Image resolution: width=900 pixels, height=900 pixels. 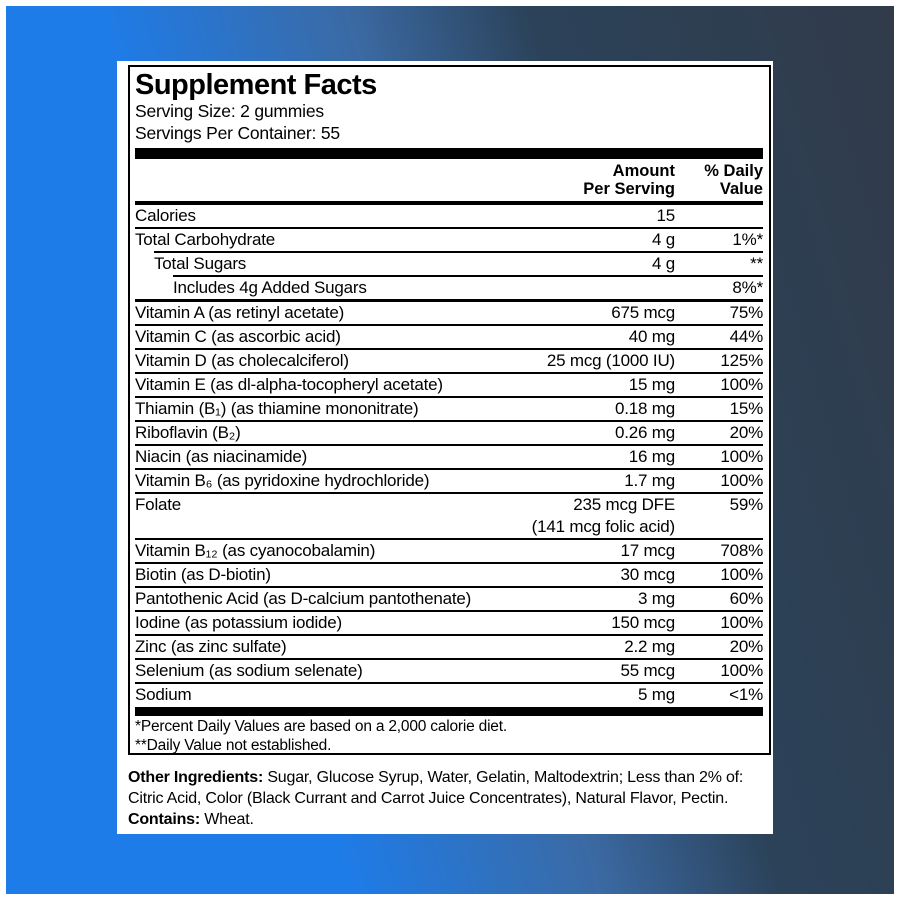 What do you see at coordinates (233, 745) in the screenshot?
I see `footnote-not-established: **Daily Value not established.` at bounding box center [233, 745].